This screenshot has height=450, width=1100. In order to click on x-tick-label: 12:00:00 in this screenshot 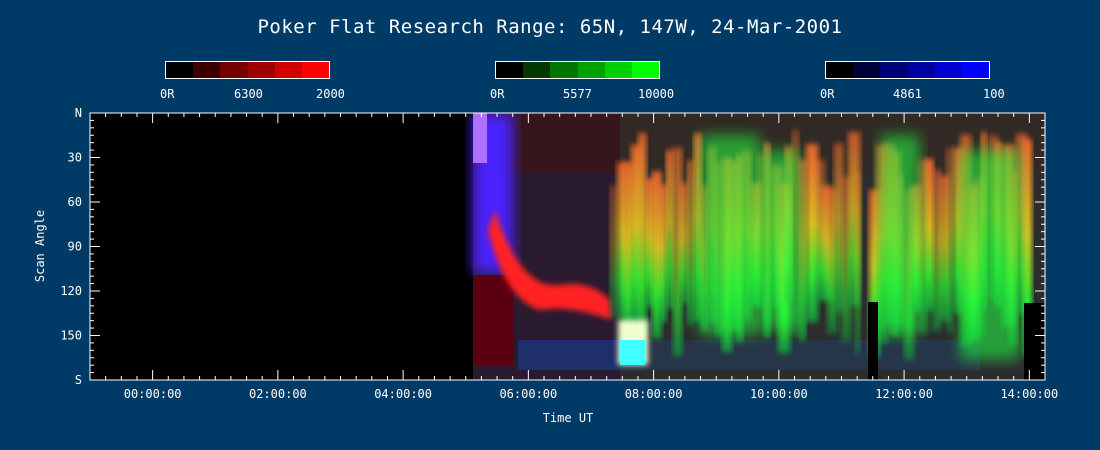, I will do `click(904, 394)`.